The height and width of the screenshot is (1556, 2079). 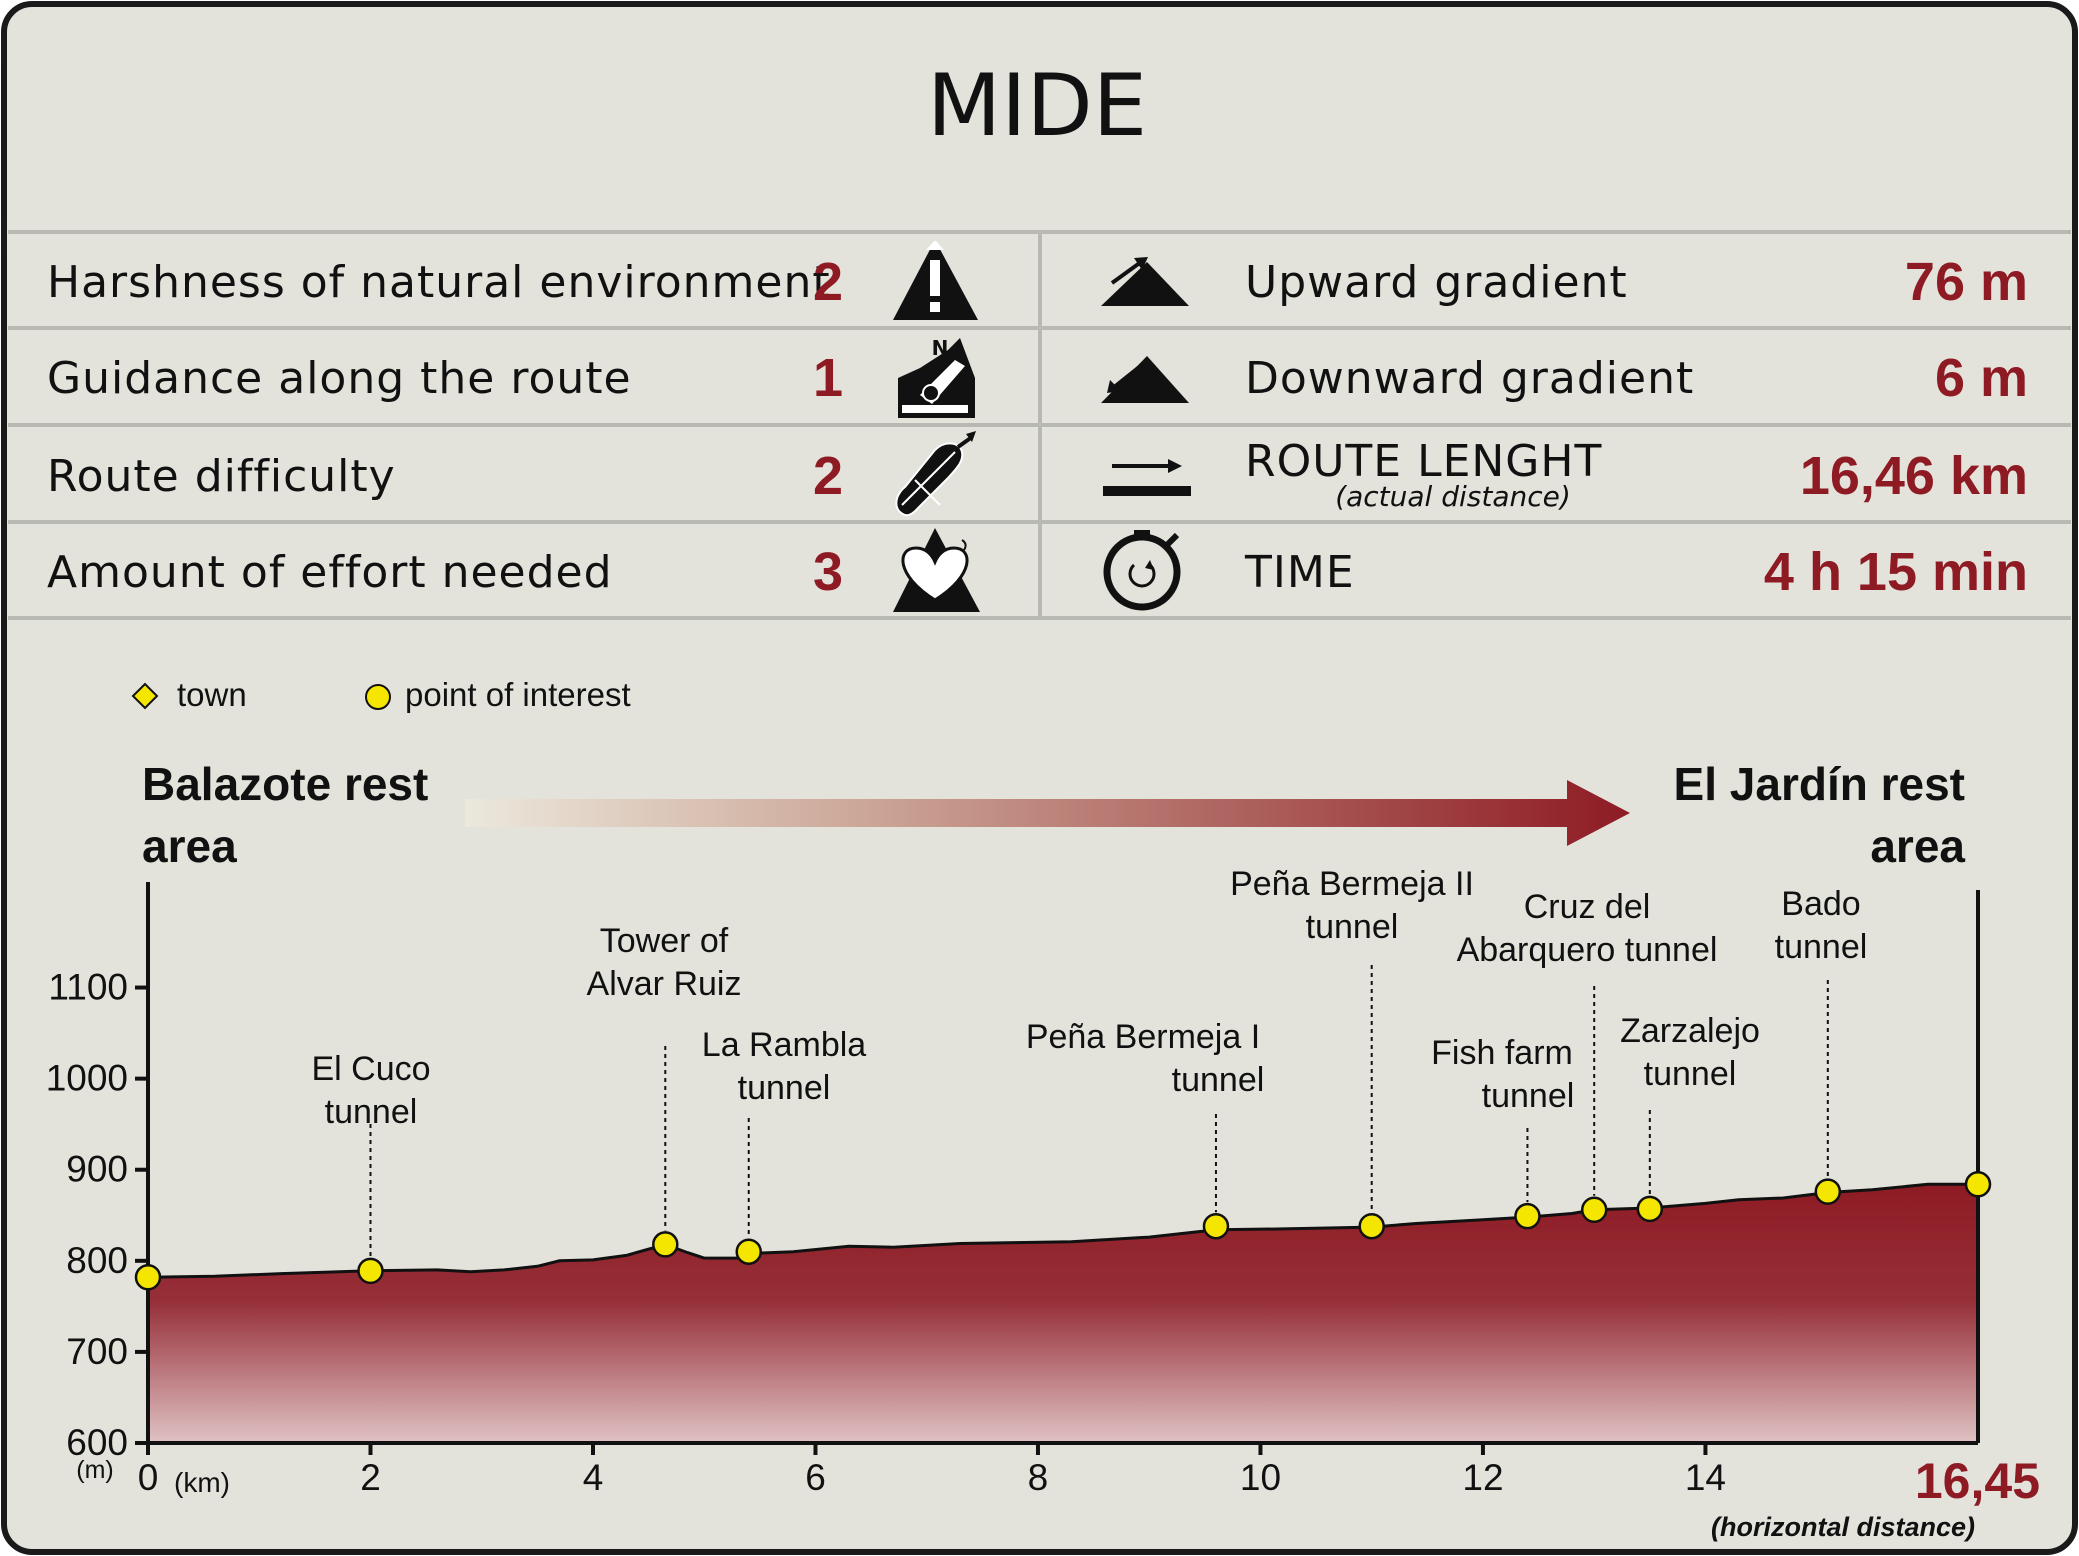 What do you see at coordinates (1047, 813) in the screenshot?
I see `direction-arrow` at bounding box center [1047, 813].